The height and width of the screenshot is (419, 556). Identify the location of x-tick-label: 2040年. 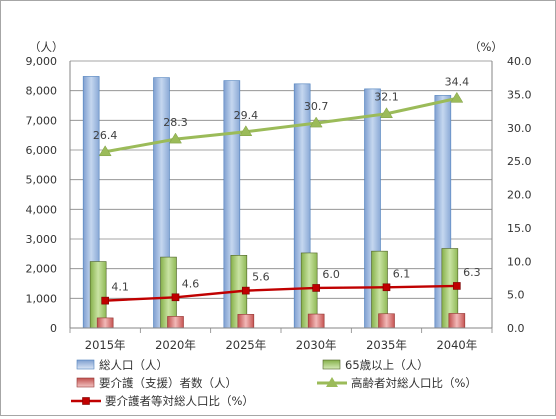
(456, 345).